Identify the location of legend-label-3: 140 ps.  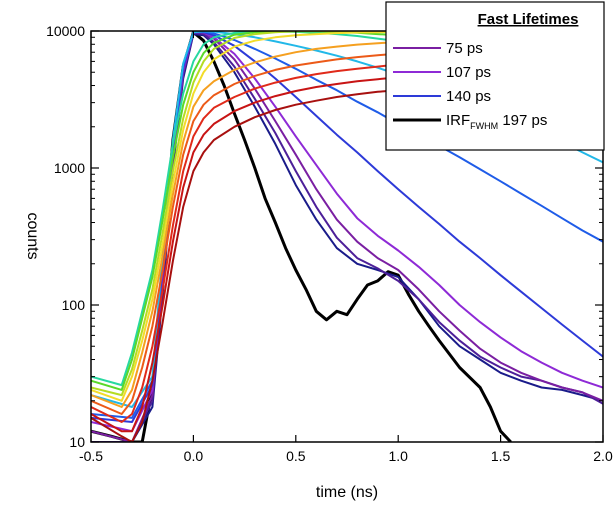
(468, 96).